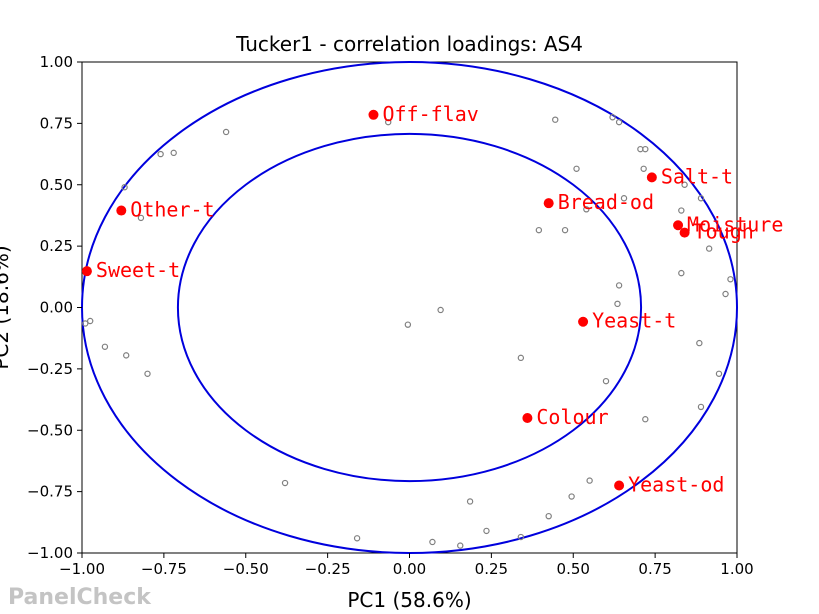  I want to click on x-tick-label: −0.50, so click(246, 569).